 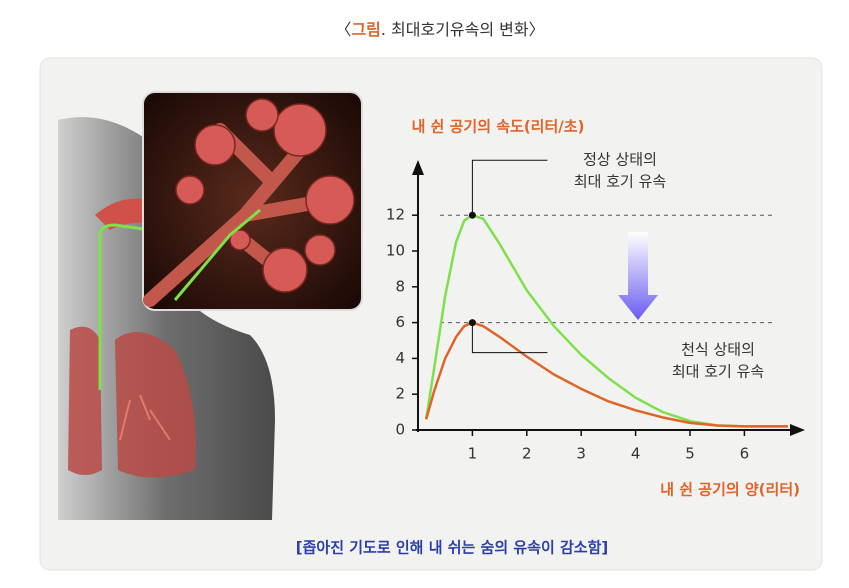 I want to click on x-tick-label: 1, so click(x=473, y=454).